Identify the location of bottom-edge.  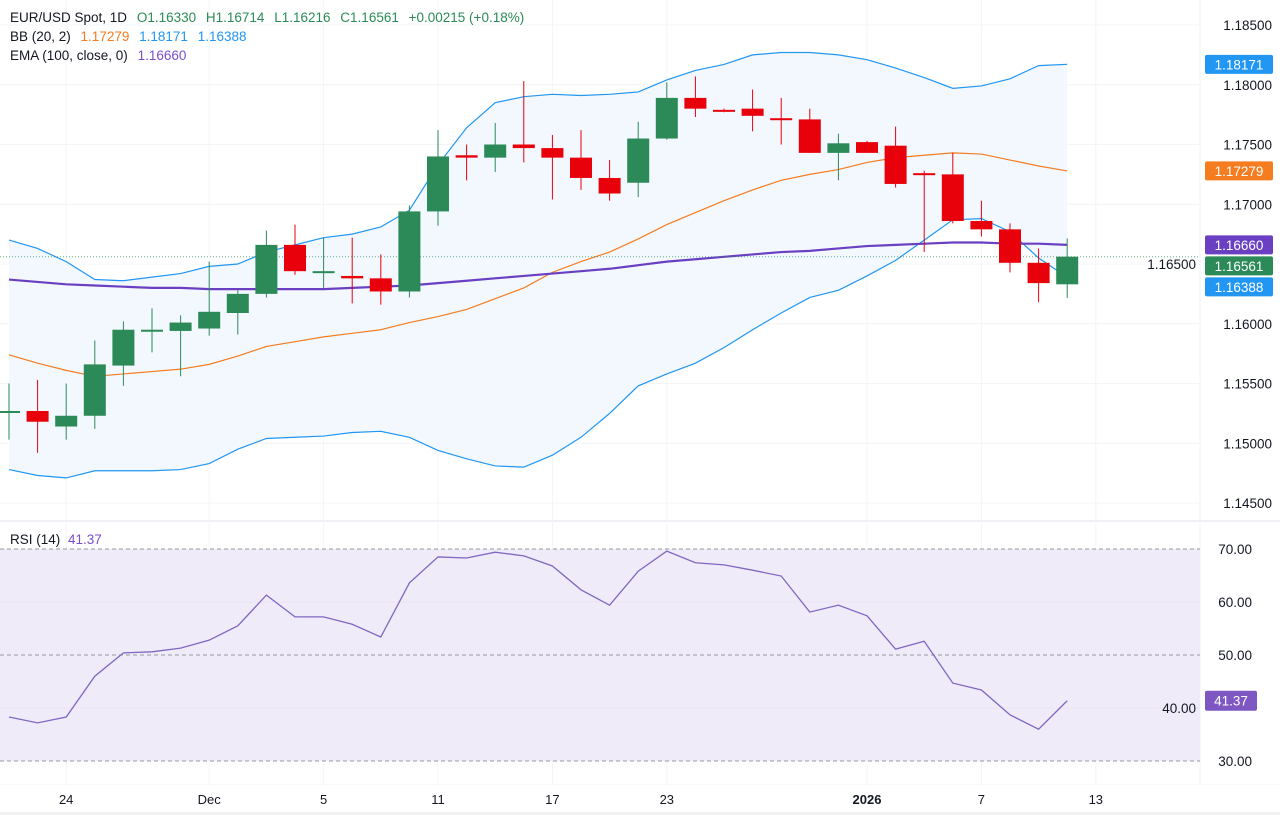
(640, 813).